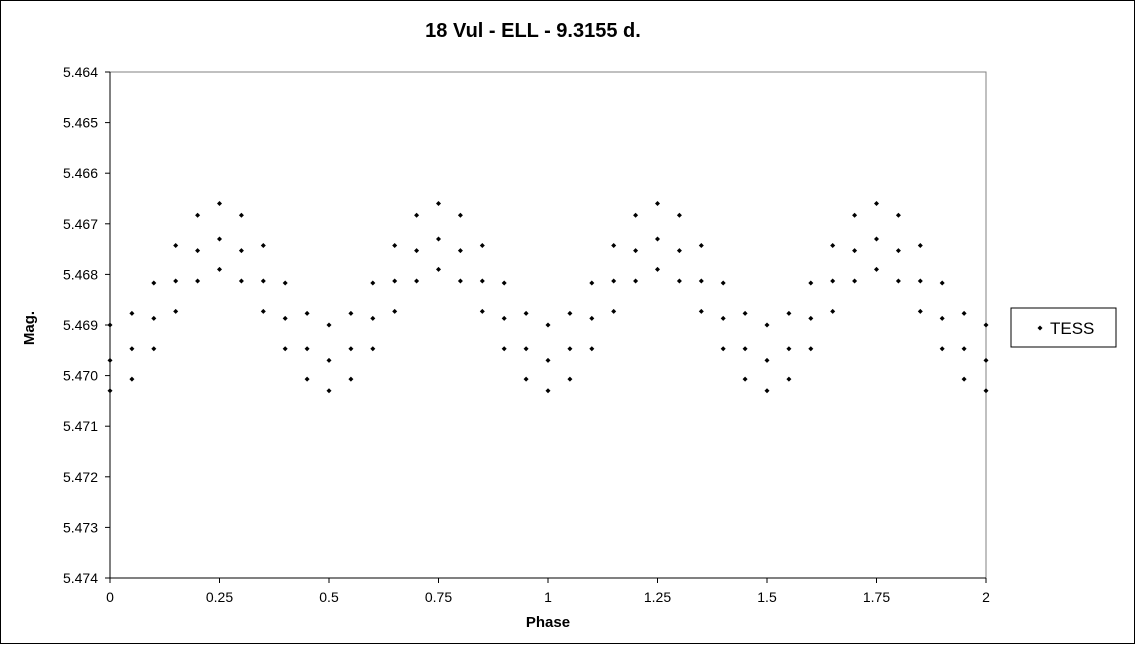  Describe the element at coordinates (548, 622) in the screenshot. I see `x-axis-title: Phase` at that location.